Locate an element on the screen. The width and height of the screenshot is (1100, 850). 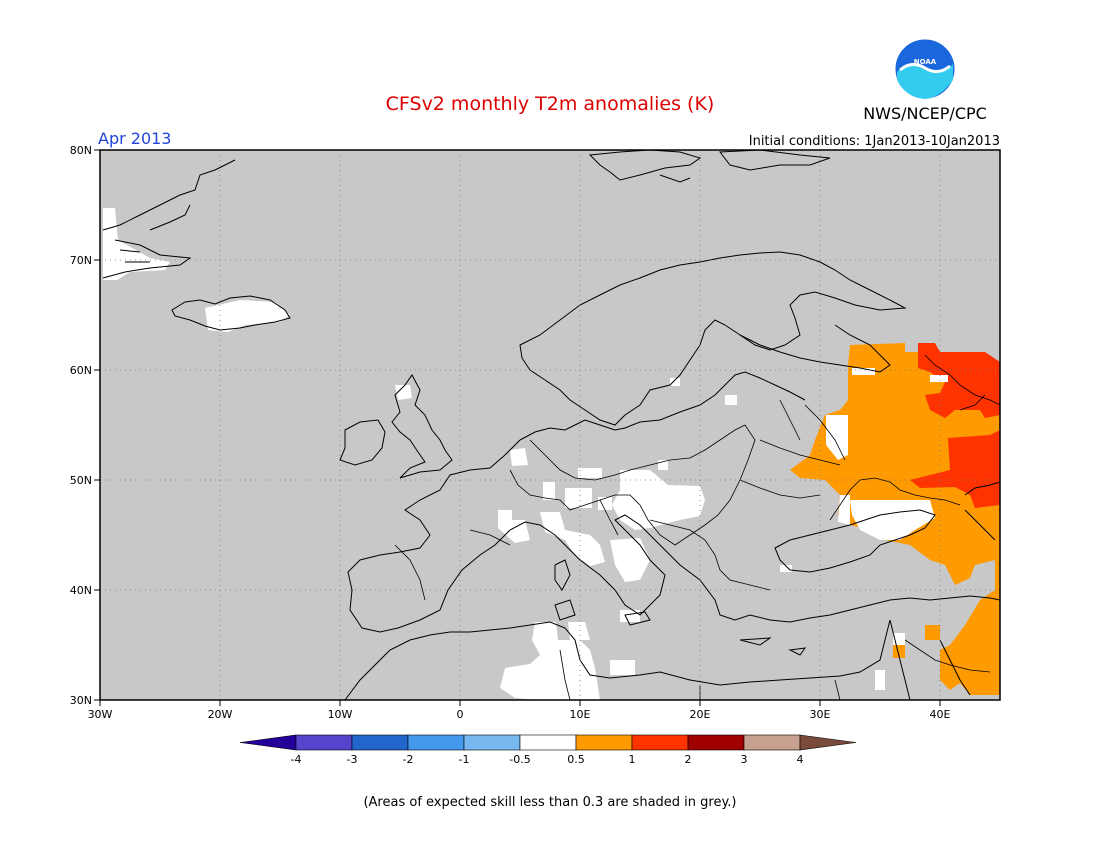
noaa-logo-icon: NOAA is located at coordinates (925, 69).